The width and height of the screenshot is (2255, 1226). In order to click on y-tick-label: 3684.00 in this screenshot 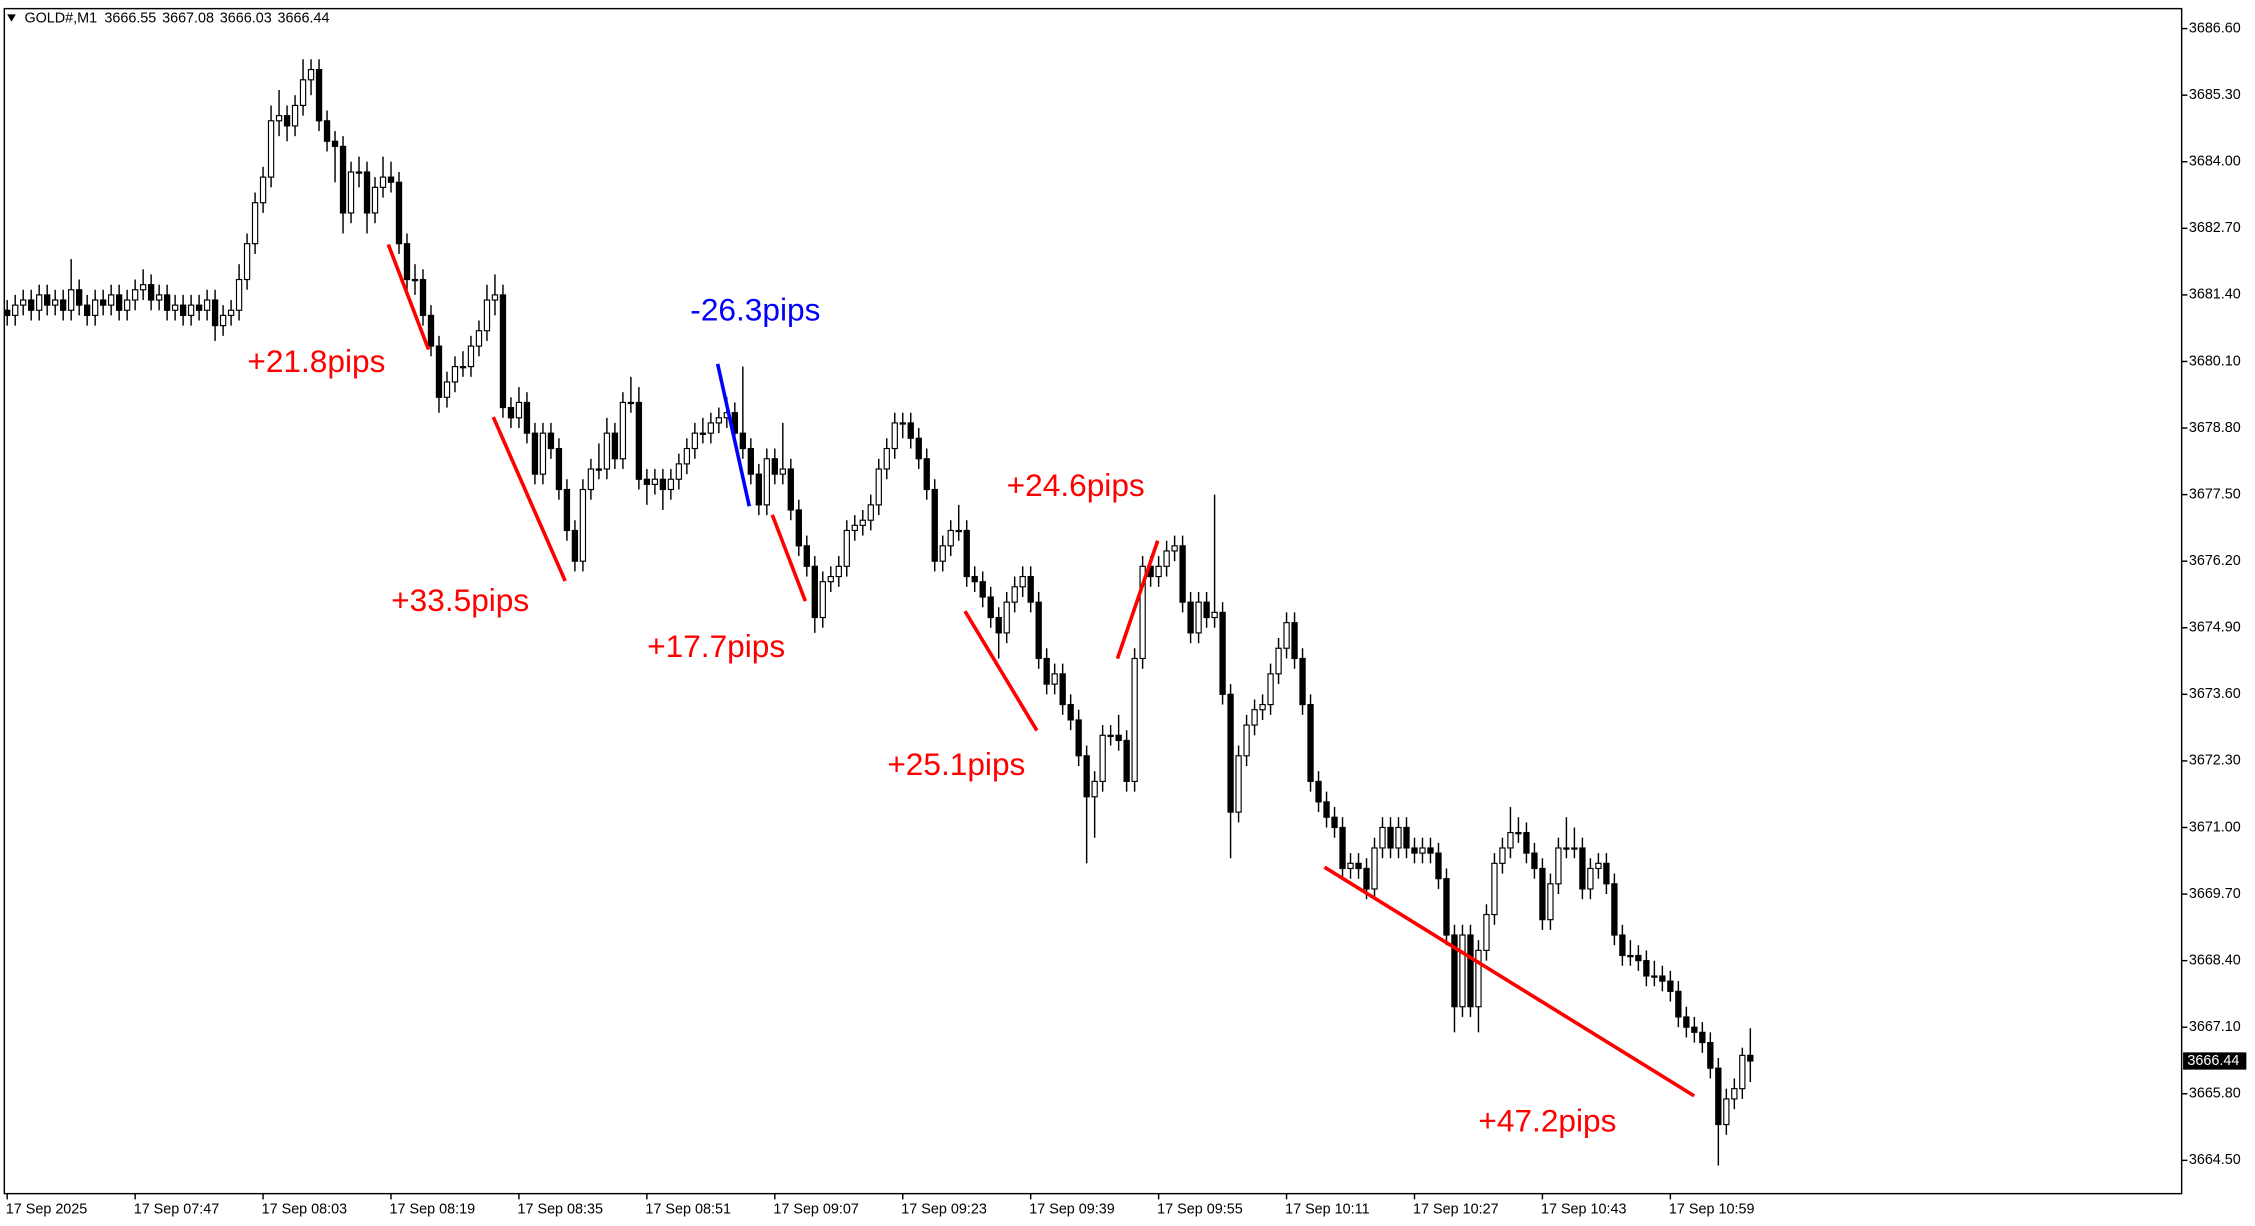, I will do `click(2215, 162)`.